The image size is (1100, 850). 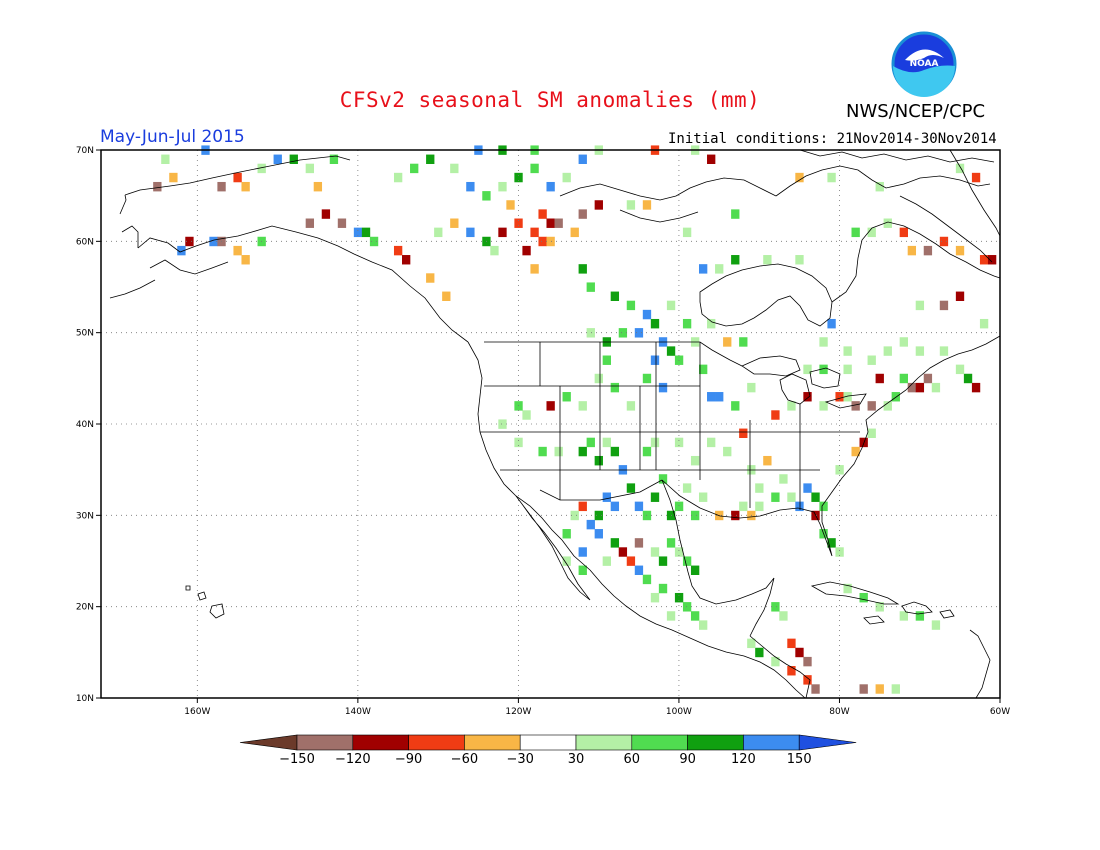 I want to click on lon-tick-label: 120W, so click(x=518, y=712).